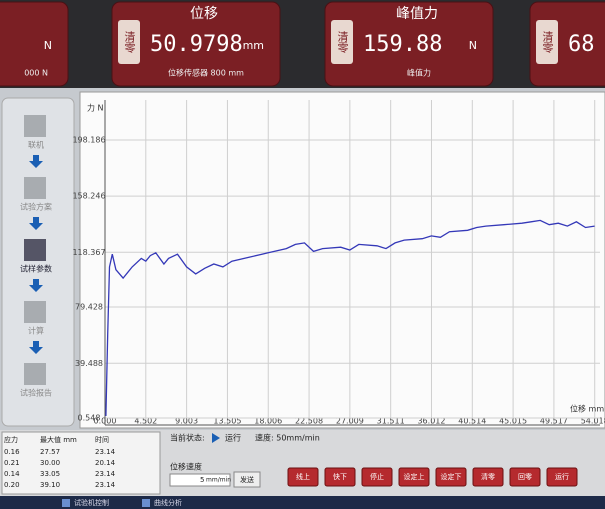 This screenshot has height=509, width=605. What do you see at coordinates (12, 485) in the screenshot?
I see `table-cell: 0.20` at bounding box center [12, 485].